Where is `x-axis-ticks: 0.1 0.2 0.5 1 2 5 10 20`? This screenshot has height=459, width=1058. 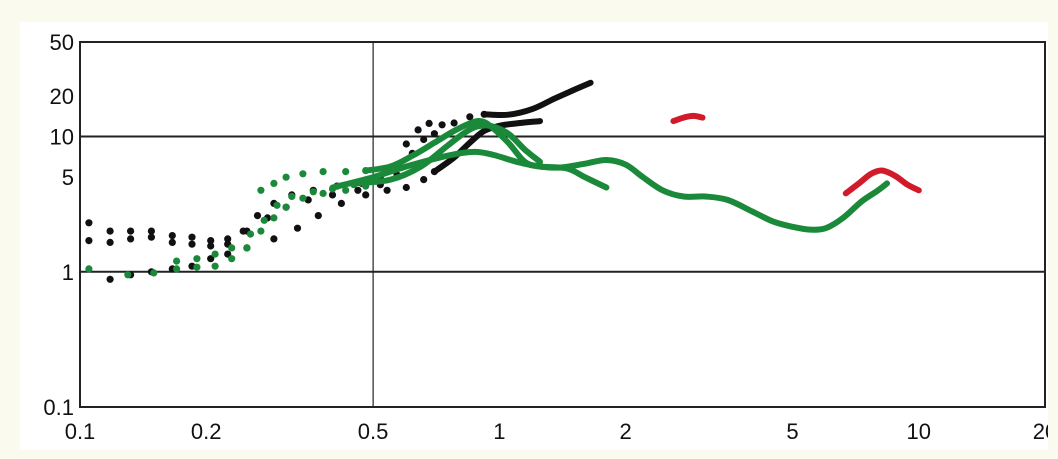 x-axis-ticks: 0.1 0.2 0.5 1 2 5 10 20 is located at coordinates (556, 431).